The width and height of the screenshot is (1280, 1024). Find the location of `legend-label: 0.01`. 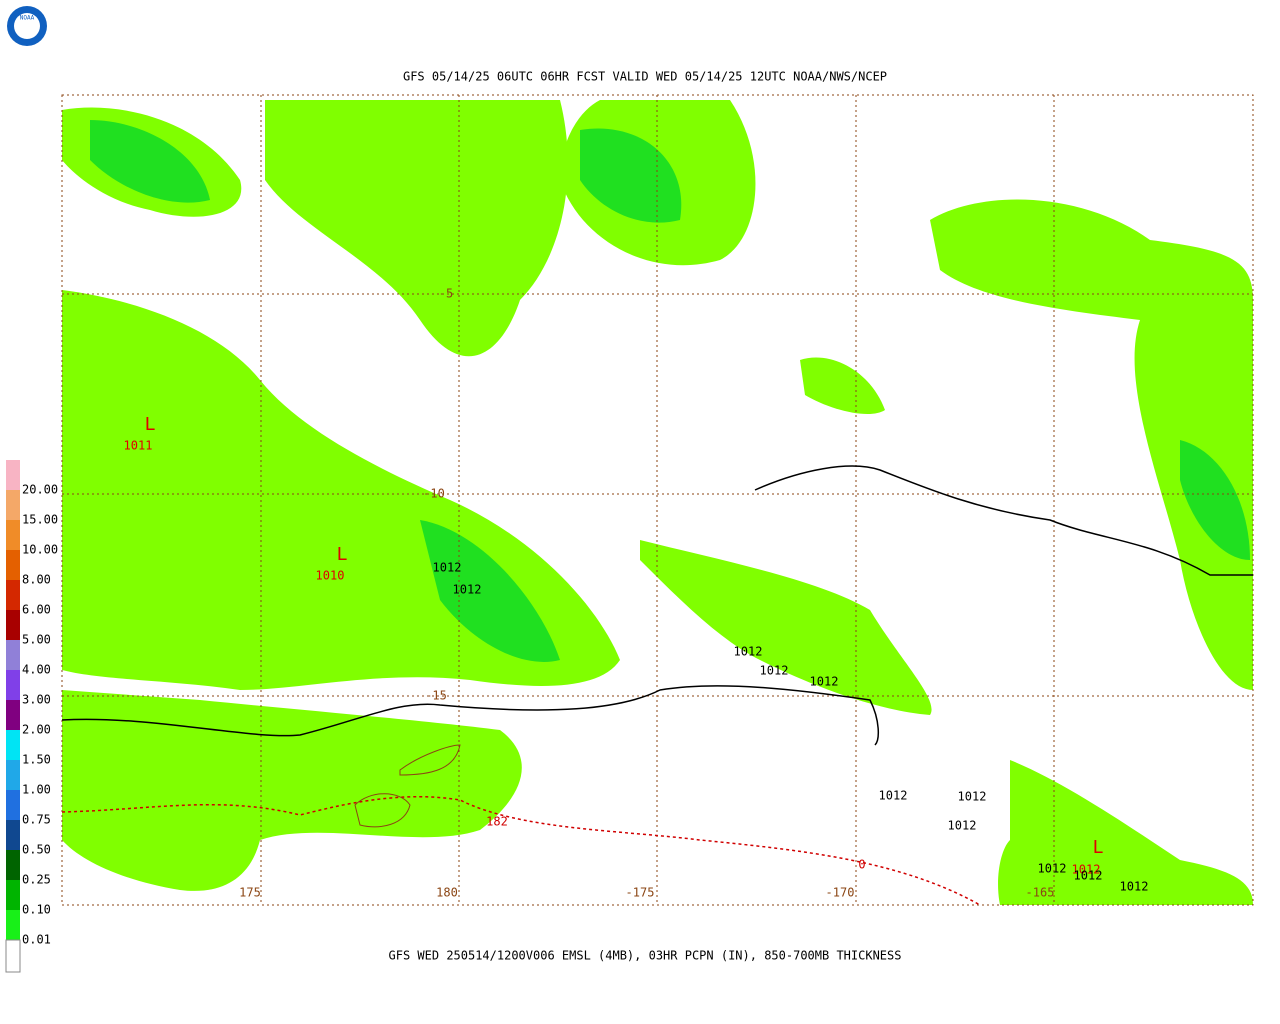

legend-label: 0.01 is located at coordinates (36, 940).